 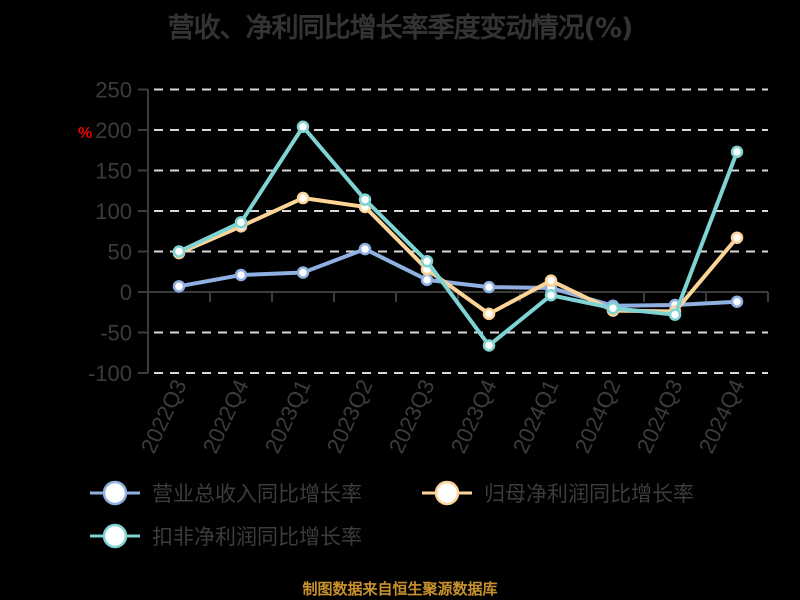 I want to click on legend-label: 扣非净利润同比增长率, so click(x=257, y=537).